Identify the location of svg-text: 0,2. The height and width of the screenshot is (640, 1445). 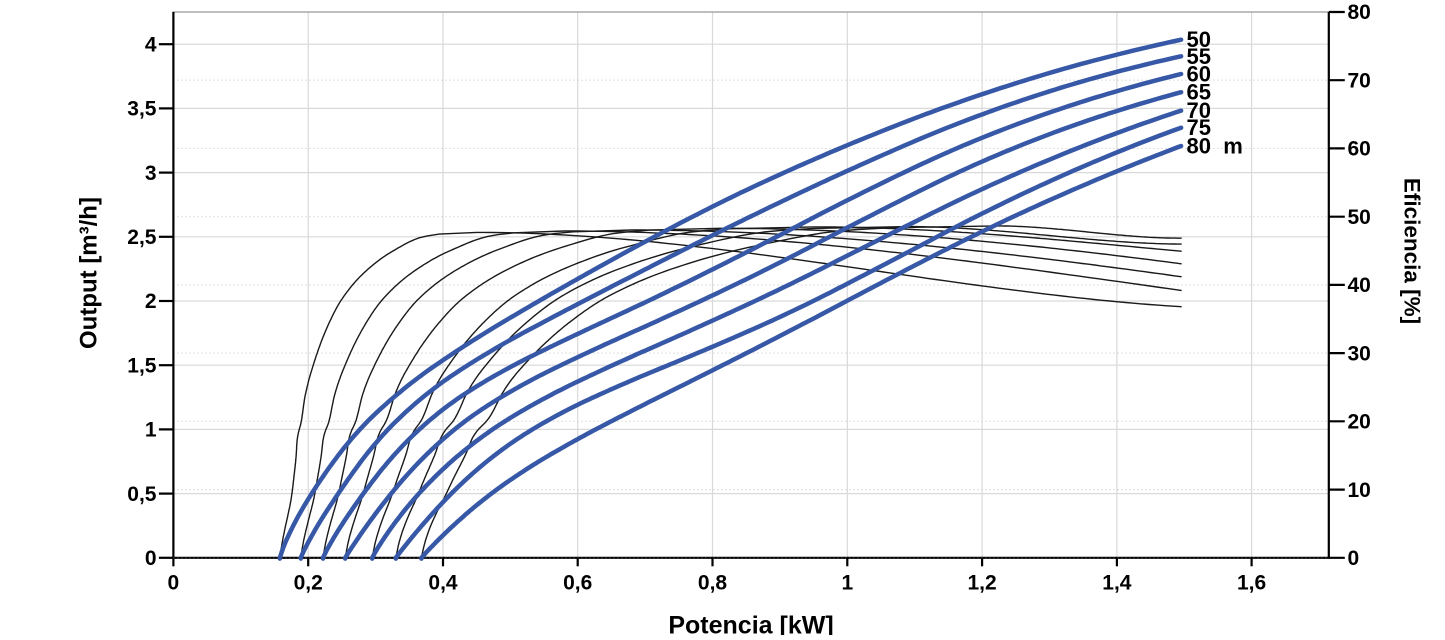
(308, 583).